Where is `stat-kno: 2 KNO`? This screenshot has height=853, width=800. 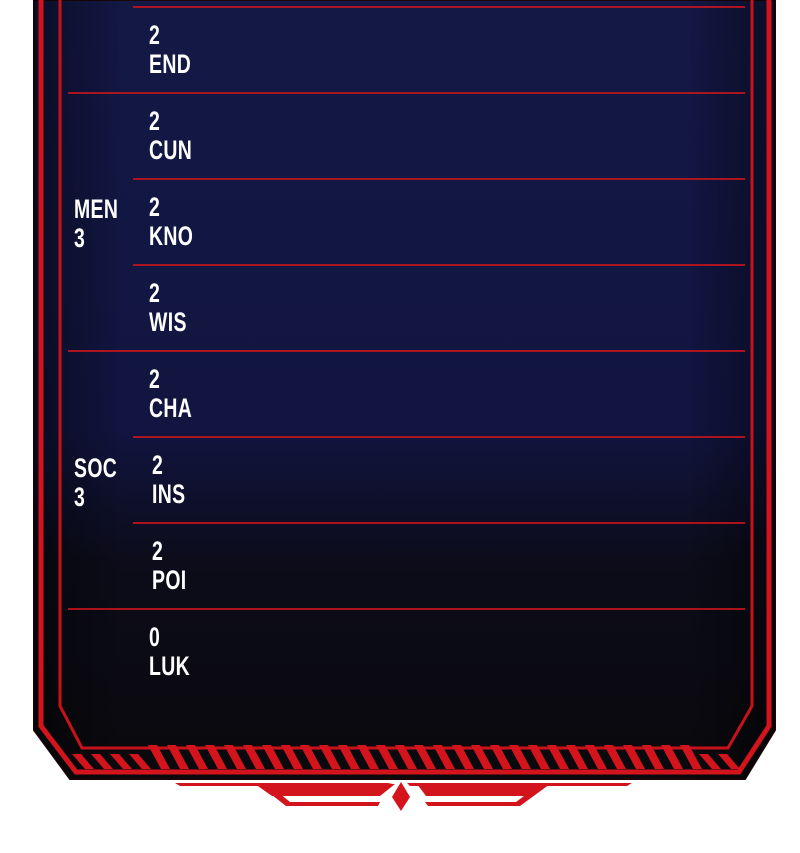
stat-kno: 2 KNO is located at coordinates (171, 222).